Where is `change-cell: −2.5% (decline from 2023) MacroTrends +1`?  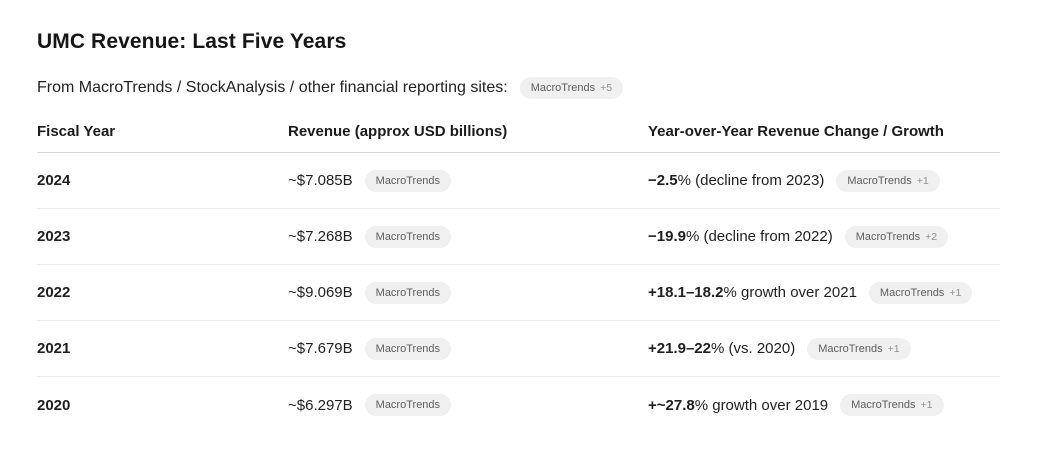 change-cell: −2.5% (decline from 2023) MacroTrends +1 is located at coordinates (824, 180).